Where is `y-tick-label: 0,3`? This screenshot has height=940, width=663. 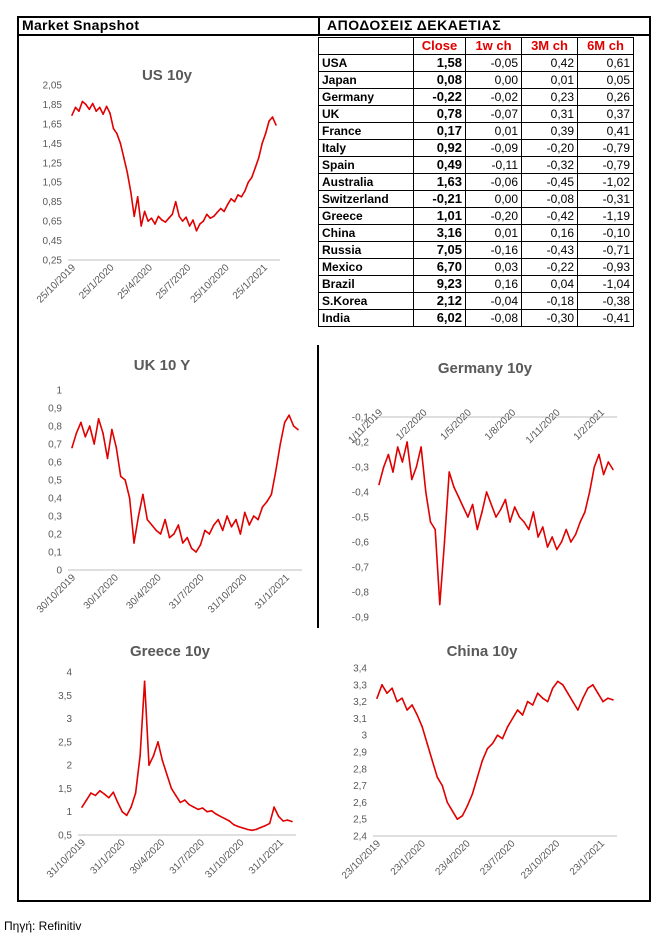
y-tick-label: 0,3 is located at coordinates (55, 517).